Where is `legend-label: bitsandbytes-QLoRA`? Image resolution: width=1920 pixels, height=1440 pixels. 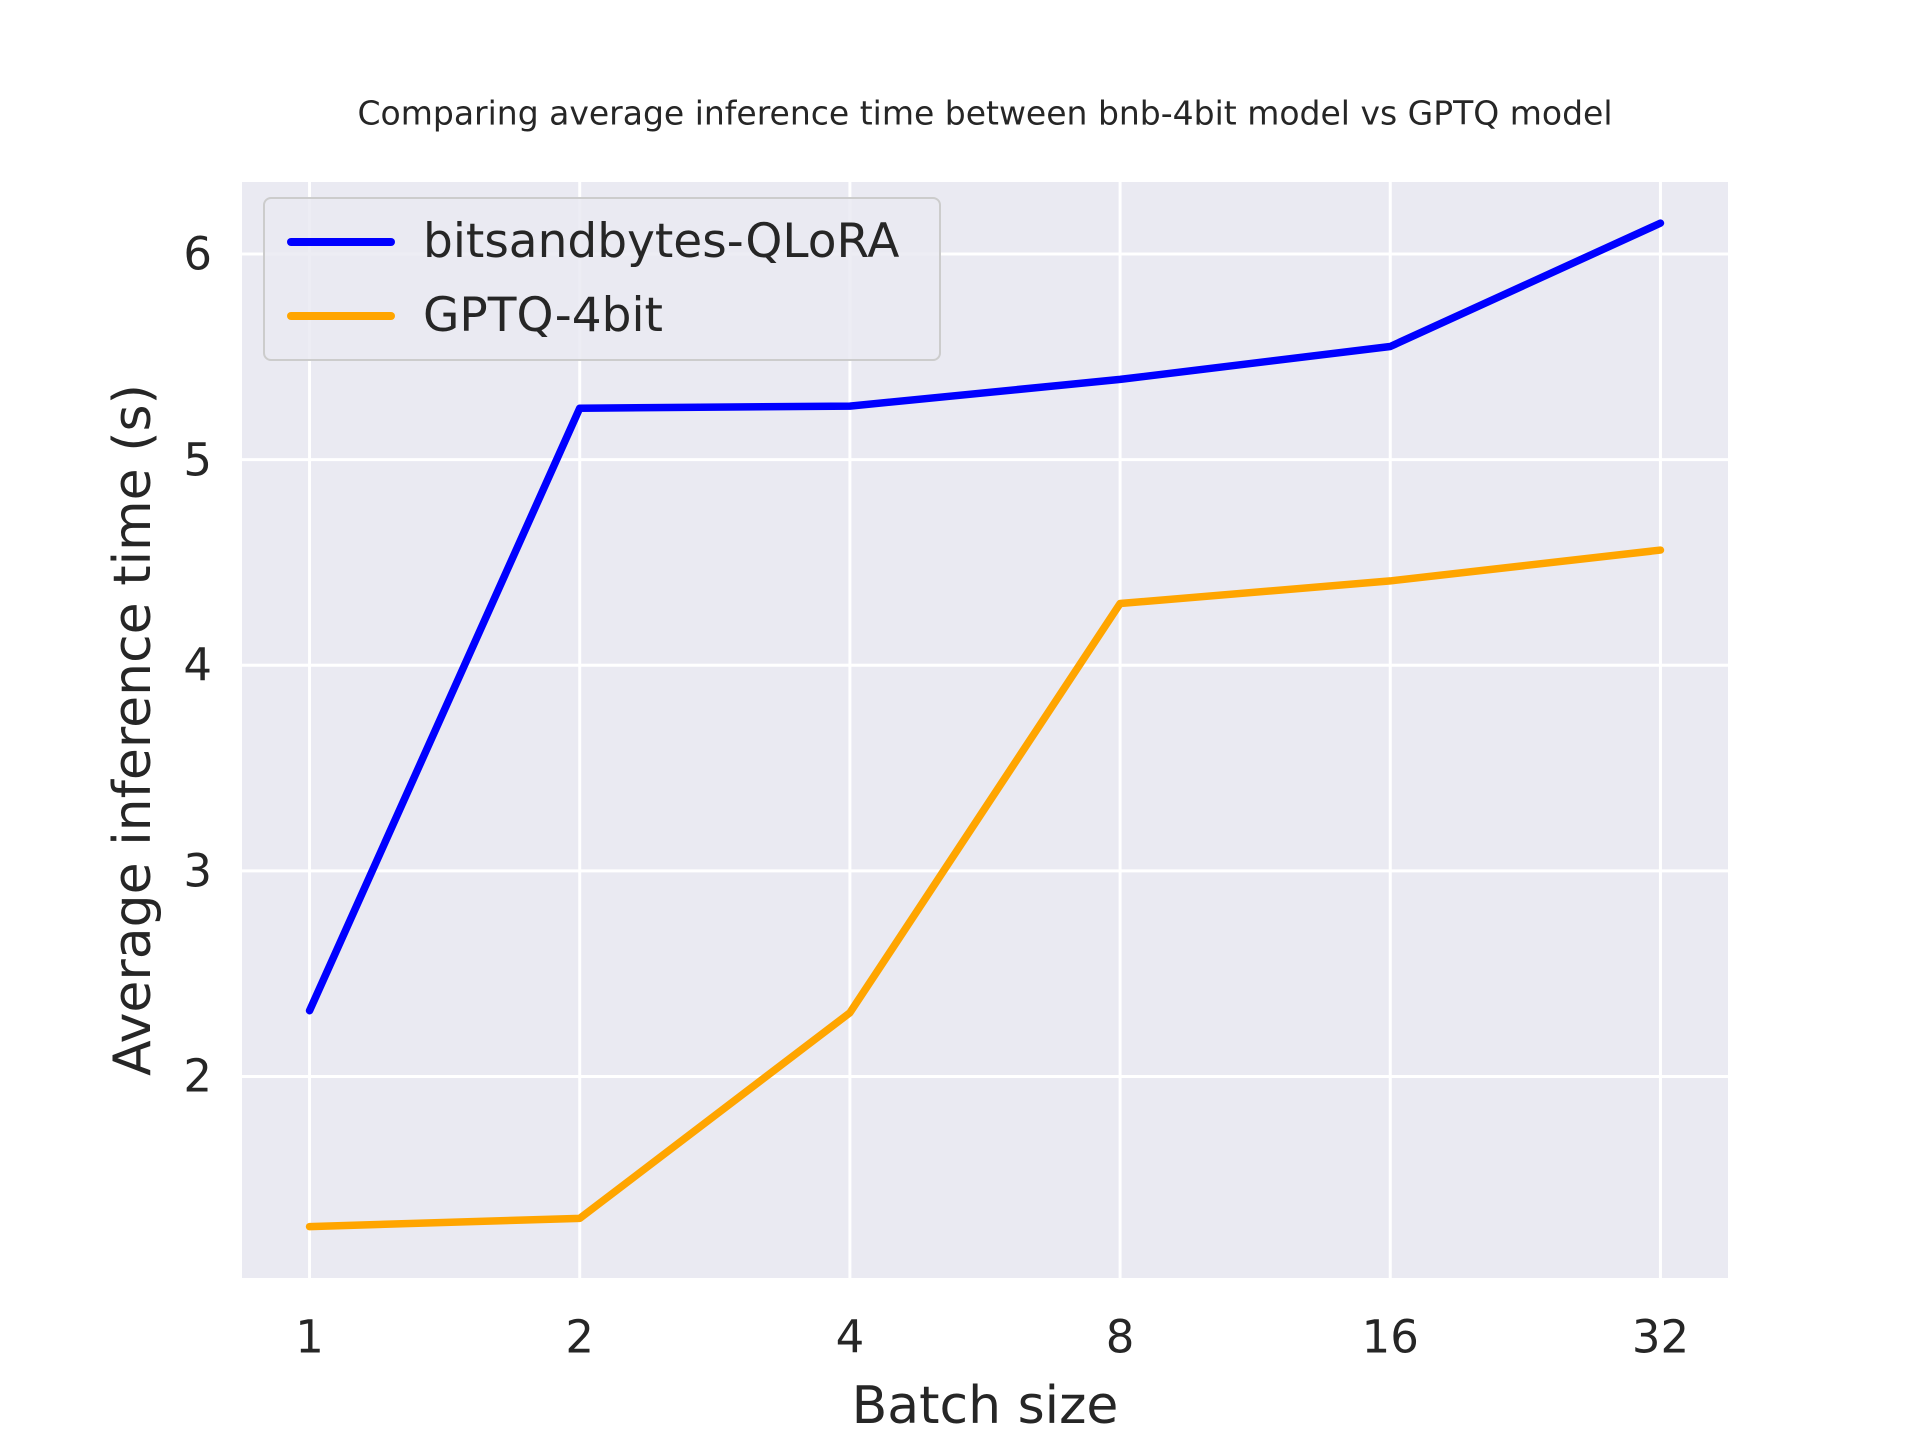
legend-label: bitsandbytes-QLoRA is located at coordinates (661, 241).